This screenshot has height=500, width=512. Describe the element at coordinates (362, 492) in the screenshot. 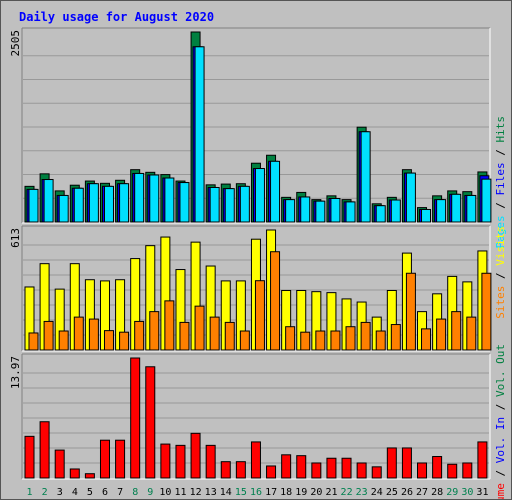

I see `day-label: 23` at that location.